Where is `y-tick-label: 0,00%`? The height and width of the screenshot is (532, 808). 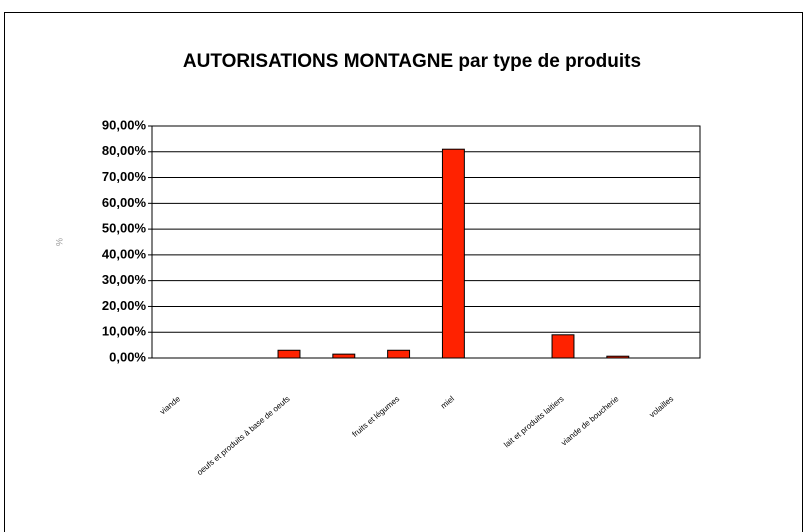 y-tick-label: 0,00% is located at coordinates (127, 356).